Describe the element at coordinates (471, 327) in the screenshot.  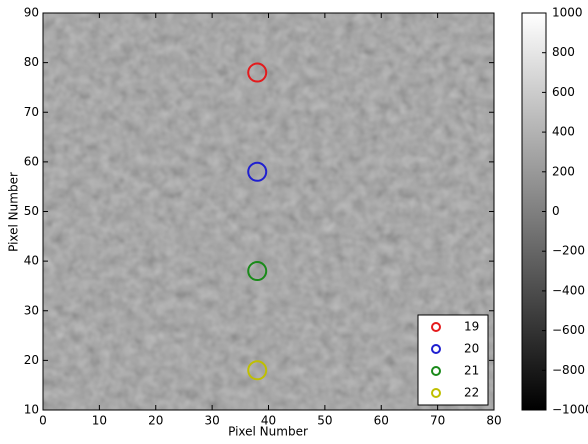
I see `legend-label: 19` at that location.